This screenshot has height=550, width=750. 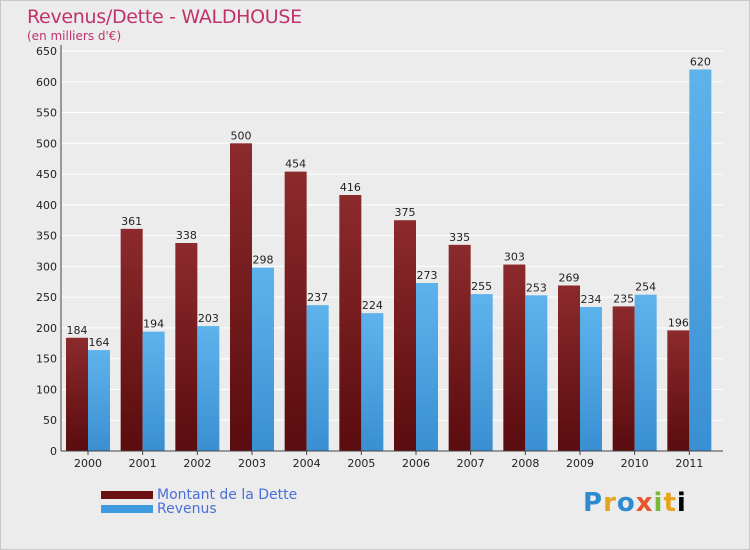 What do you see at coordinates (164, 17) in the screenshot?
I see `chart-title: Revenus/Dette - WALDHOUSE` at bounding box center [164, 17].